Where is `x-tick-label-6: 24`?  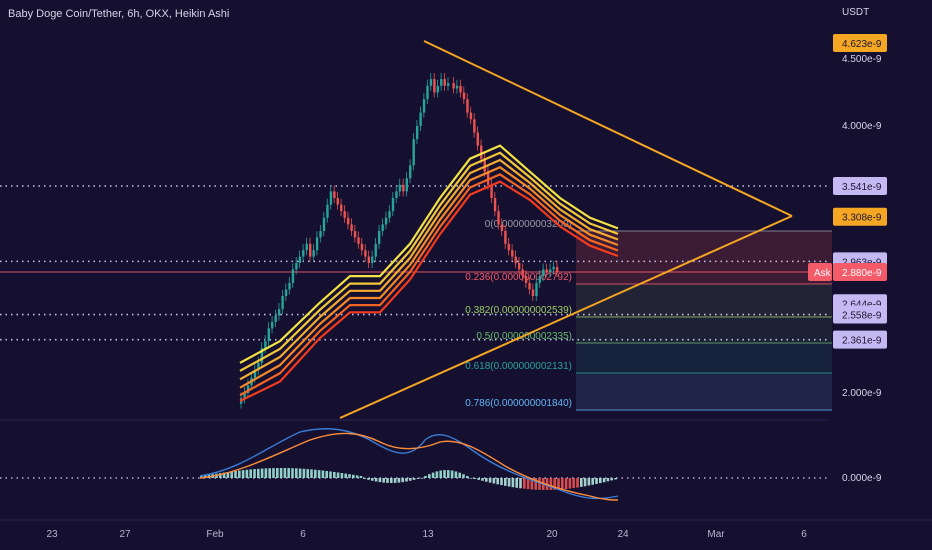
x-tick-label-6: 24 is located at coordinates (623, 534).